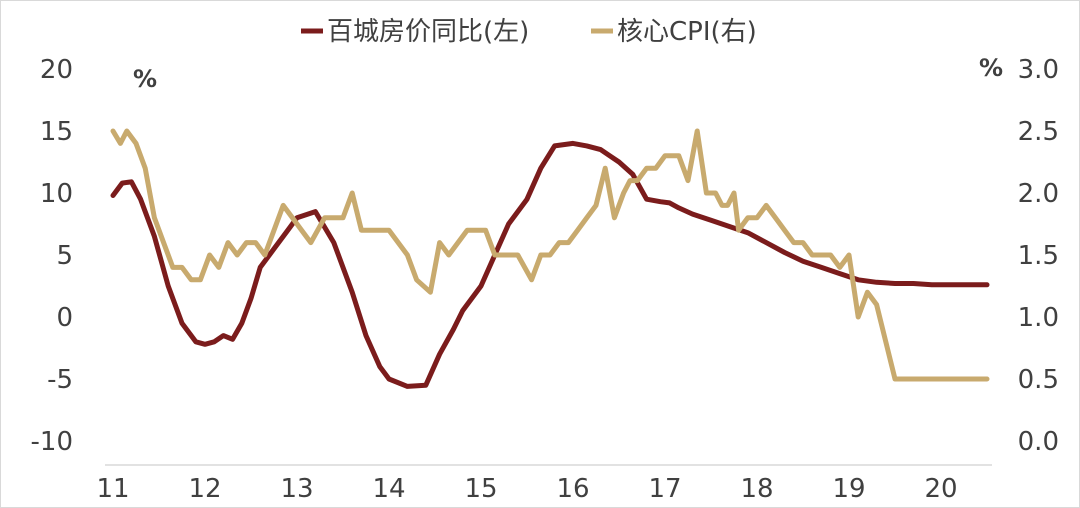 This screenshot has width=1080, height=508. Describe the element at coordinates (60, 380) in the screenshot. I see `left-tick-label: -5` at that location.